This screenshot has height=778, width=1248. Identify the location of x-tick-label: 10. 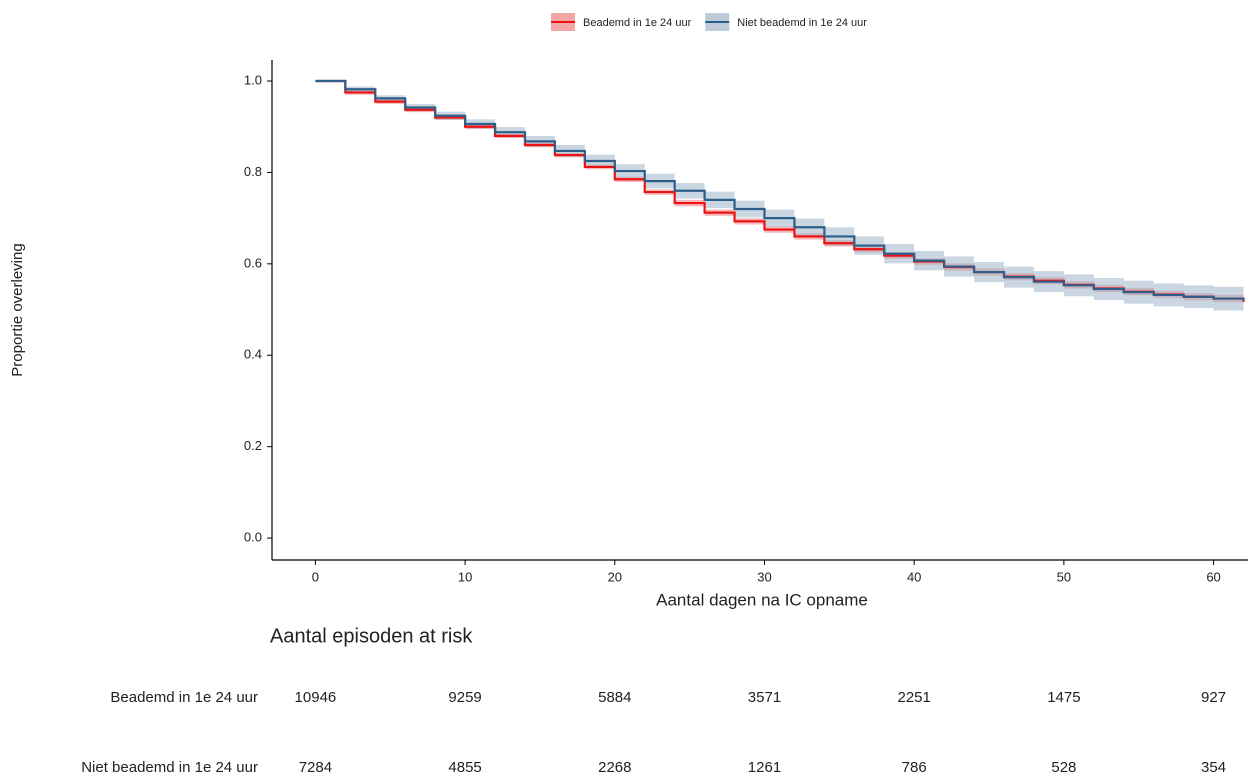
(465, 576).